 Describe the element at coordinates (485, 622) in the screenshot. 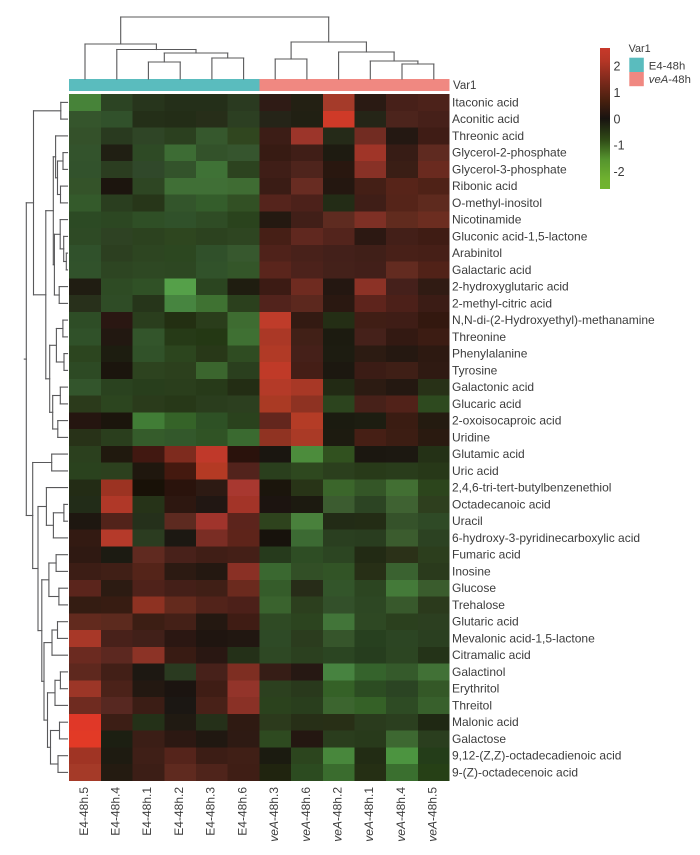

I see `svg-text: Glutaric acid` at that location.